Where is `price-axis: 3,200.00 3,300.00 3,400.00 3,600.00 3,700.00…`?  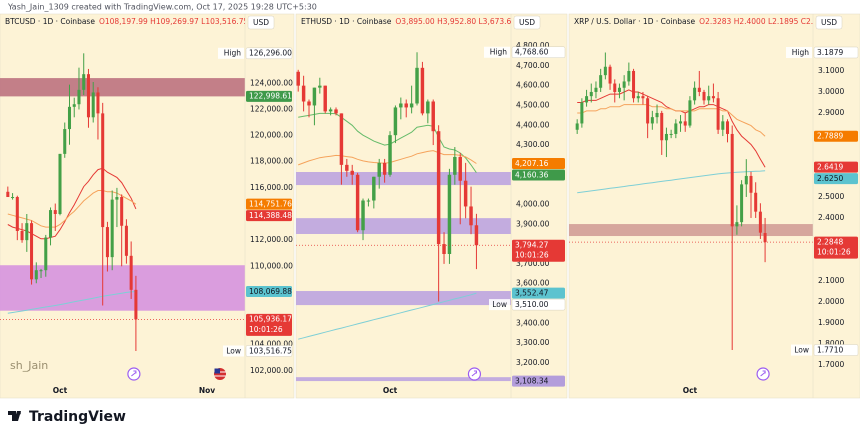 price-axis: 3,200.00 3,300.00 3,400.00 3,600.00 3,700.00… is located at coordinates (538, 206).